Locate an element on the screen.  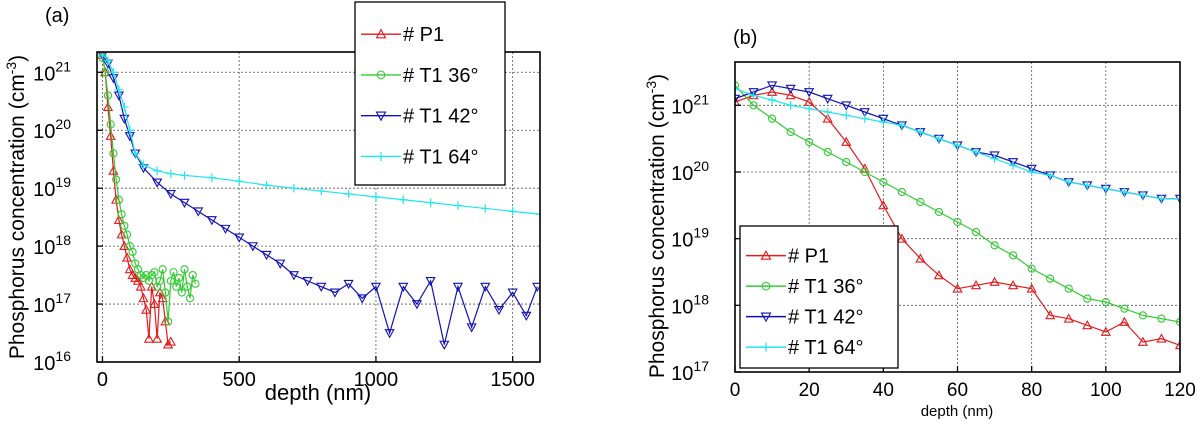
x-tick-label: 1500 is located at coordinates (512, 380).